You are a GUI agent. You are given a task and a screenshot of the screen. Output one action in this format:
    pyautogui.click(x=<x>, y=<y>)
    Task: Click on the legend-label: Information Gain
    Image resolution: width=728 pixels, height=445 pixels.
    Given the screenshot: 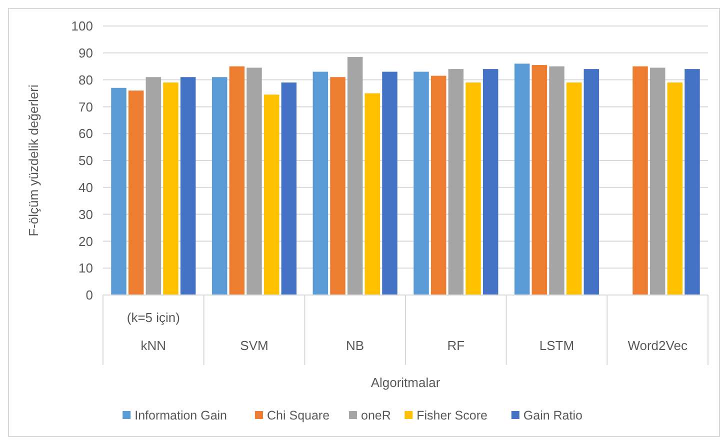 What is the action you would take?
    pyautogui.click(x=181, y=415)
    